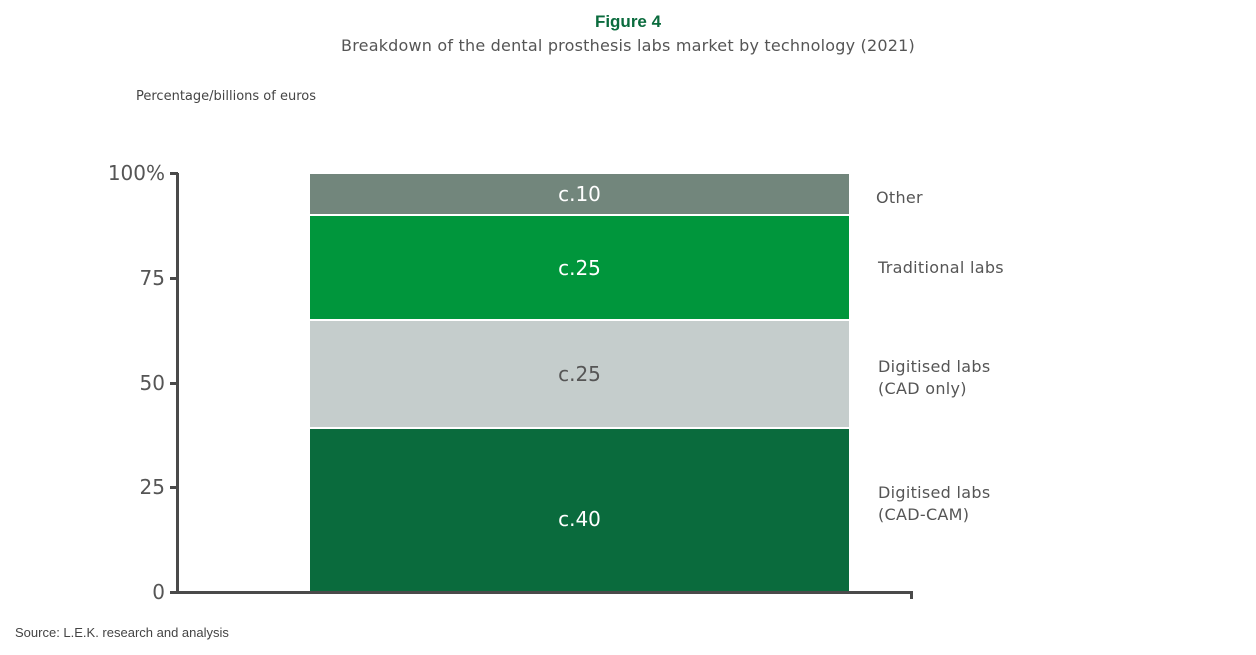 Image resolution: width=1256 pixels, height=655 pixels. I want to click on y-tick-label-0: 0, so click(158, 592).